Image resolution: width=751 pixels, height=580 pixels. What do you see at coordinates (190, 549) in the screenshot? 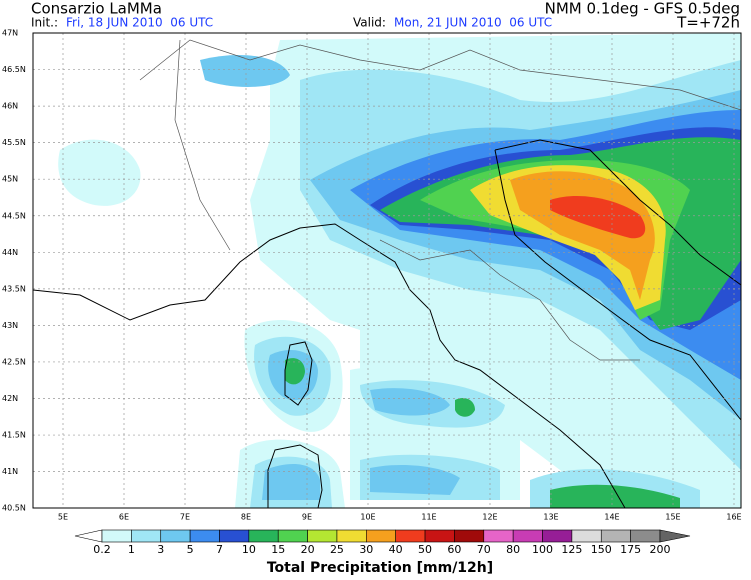
I see `colorbar-label: 5` at bounding box center [190, 549].